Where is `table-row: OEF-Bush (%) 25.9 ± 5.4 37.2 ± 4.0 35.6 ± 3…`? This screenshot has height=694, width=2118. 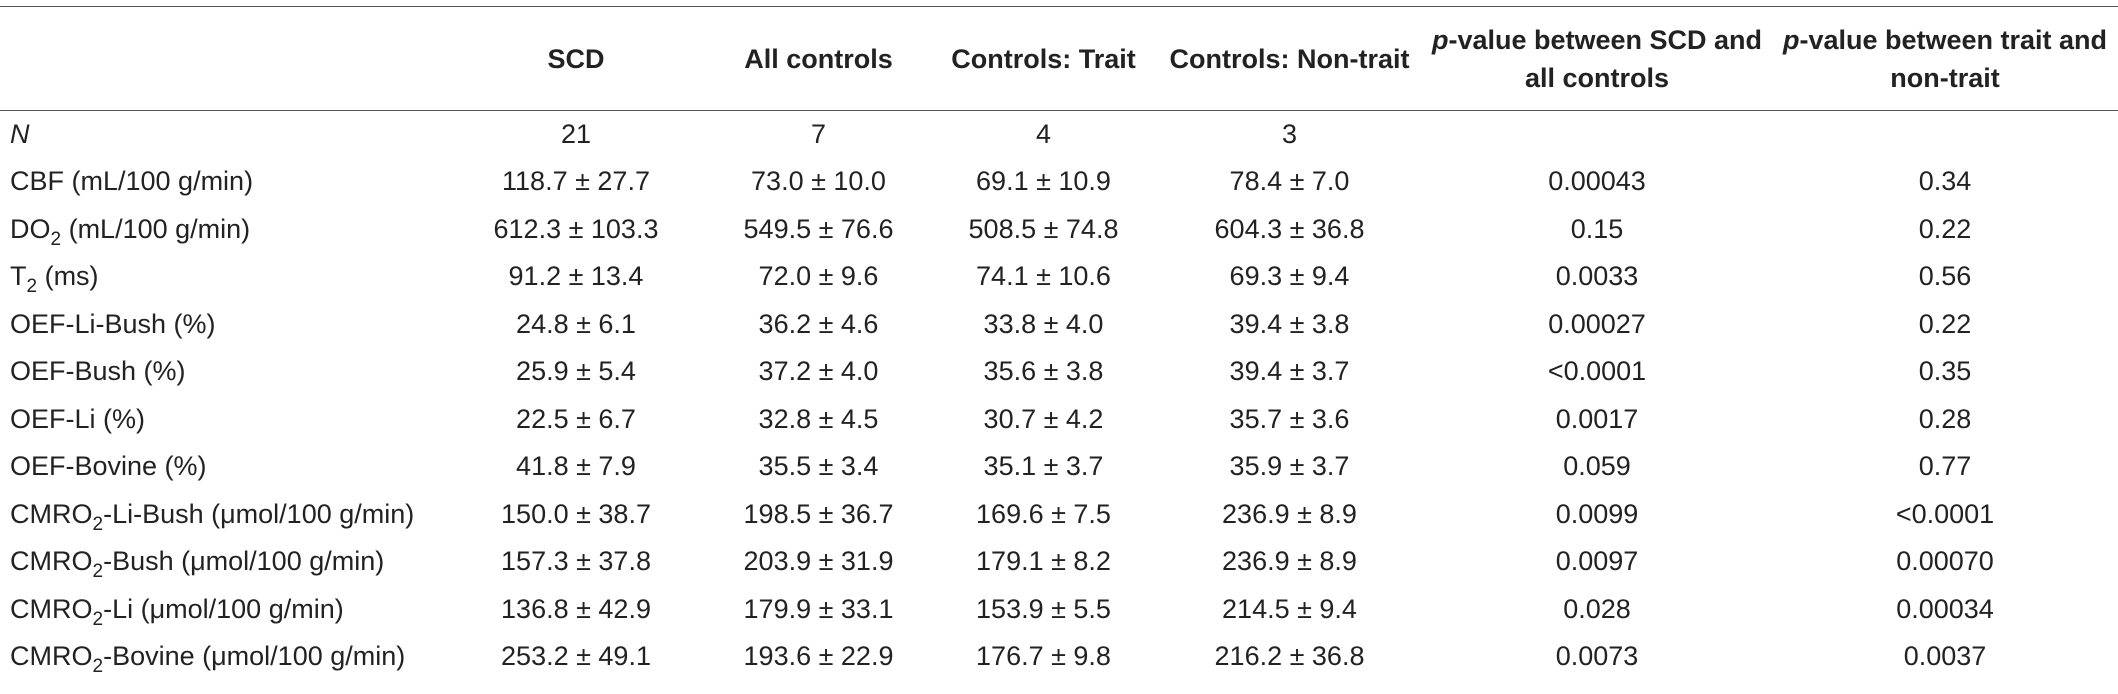
table-row: OEF-Bush (%) 25.9 ± 5.4 37.2 ± 4.0 35.6 ± 3… is located at coordinates (1059, 372).